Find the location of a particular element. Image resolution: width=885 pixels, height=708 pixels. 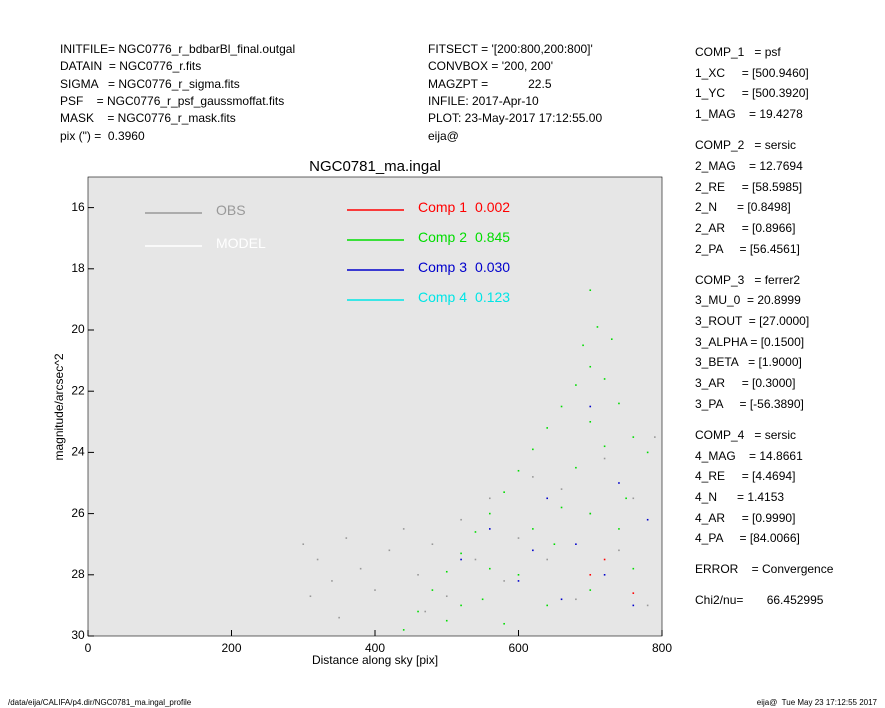

legend-label: Comp 4 0.123 is located at coordinates (464, 297).